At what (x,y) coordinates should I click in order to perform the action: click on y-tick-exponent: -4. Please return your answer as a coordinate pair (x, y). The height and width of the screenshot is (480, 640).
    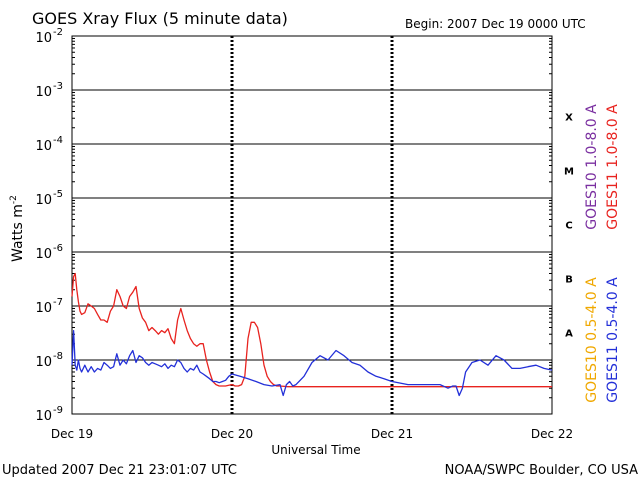
    Looking at the image, I should click on (58, 140).